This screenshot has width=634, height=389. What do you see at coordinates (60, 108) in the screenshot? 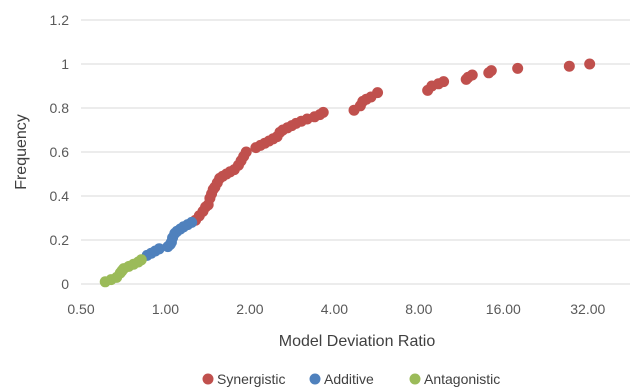
I see `y-tick-label: 0.8` at bounding box center [60, 108].